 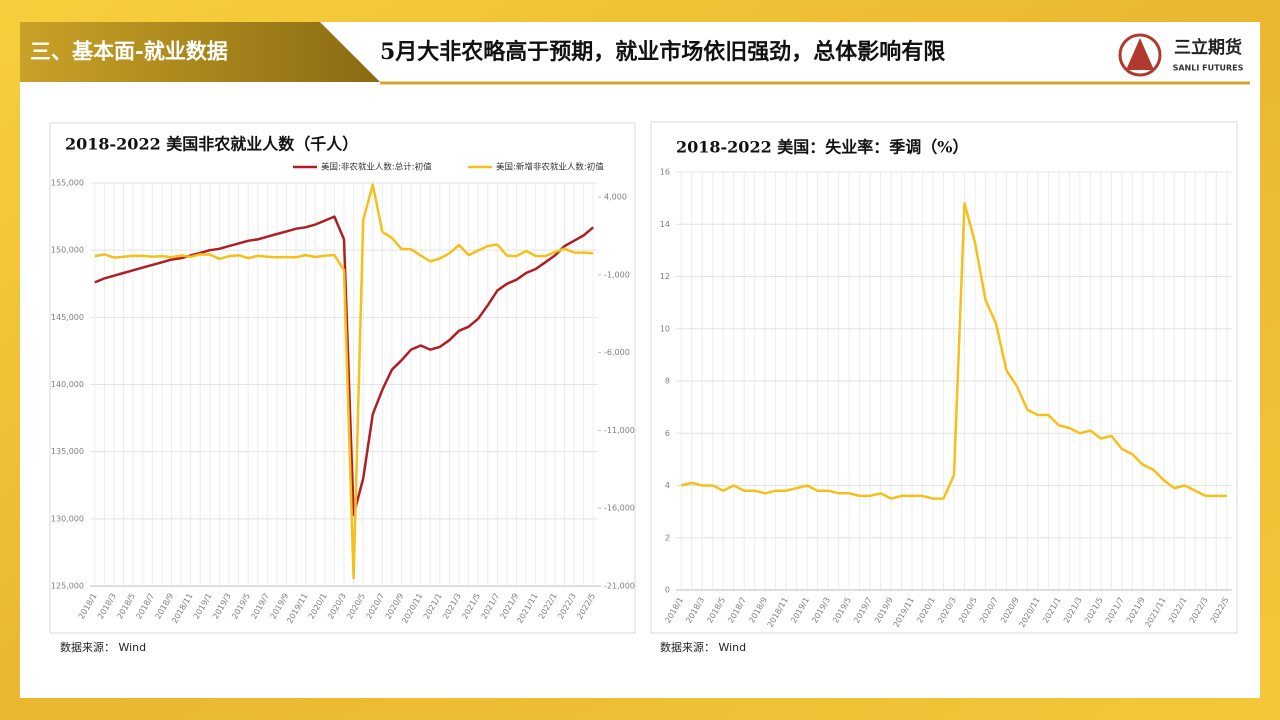 I want to click on y-tick-label: 0, so click(x=667, y=590).